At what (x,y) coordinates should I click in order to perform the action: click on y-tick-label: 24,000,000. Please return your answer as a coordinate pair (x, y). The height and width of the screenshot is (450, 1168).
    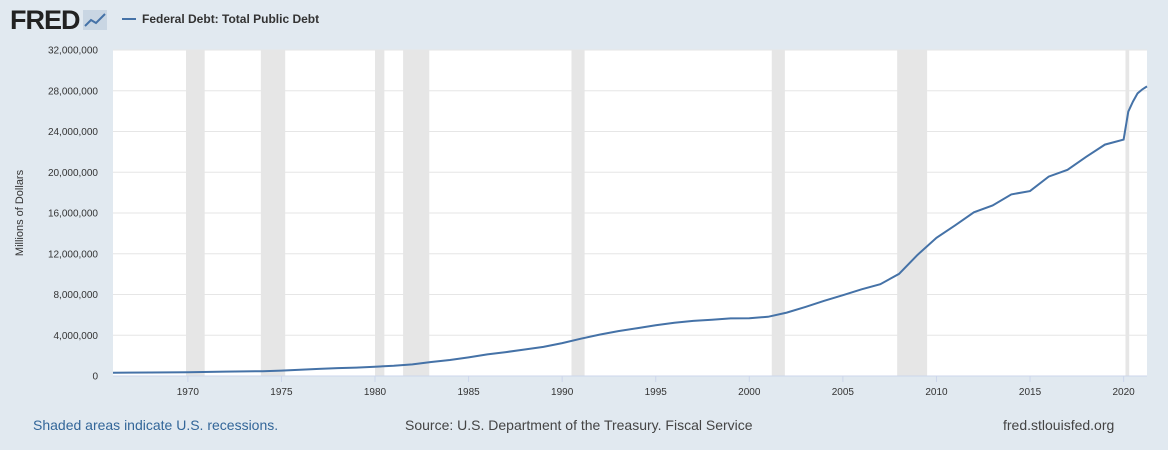
    Looking at the image, I should click on (73, 132).